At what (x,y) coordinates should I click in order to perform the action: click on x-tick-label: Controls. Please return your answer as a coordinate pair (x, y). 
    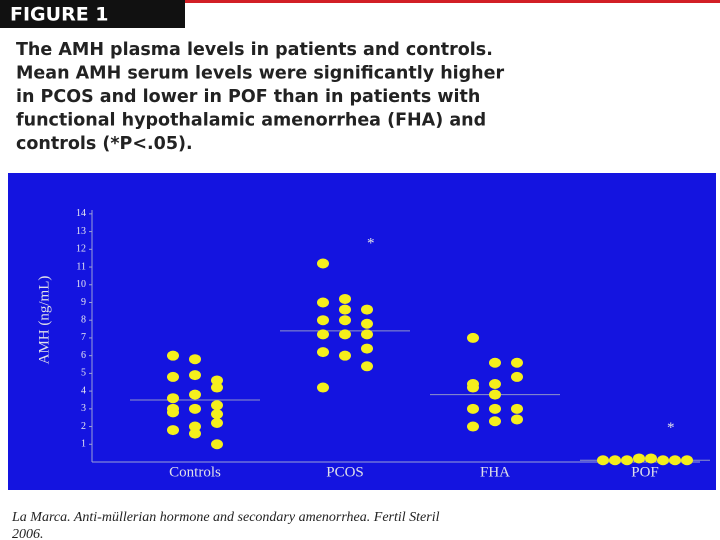
    Looking at the image, I should click on (195, 472).